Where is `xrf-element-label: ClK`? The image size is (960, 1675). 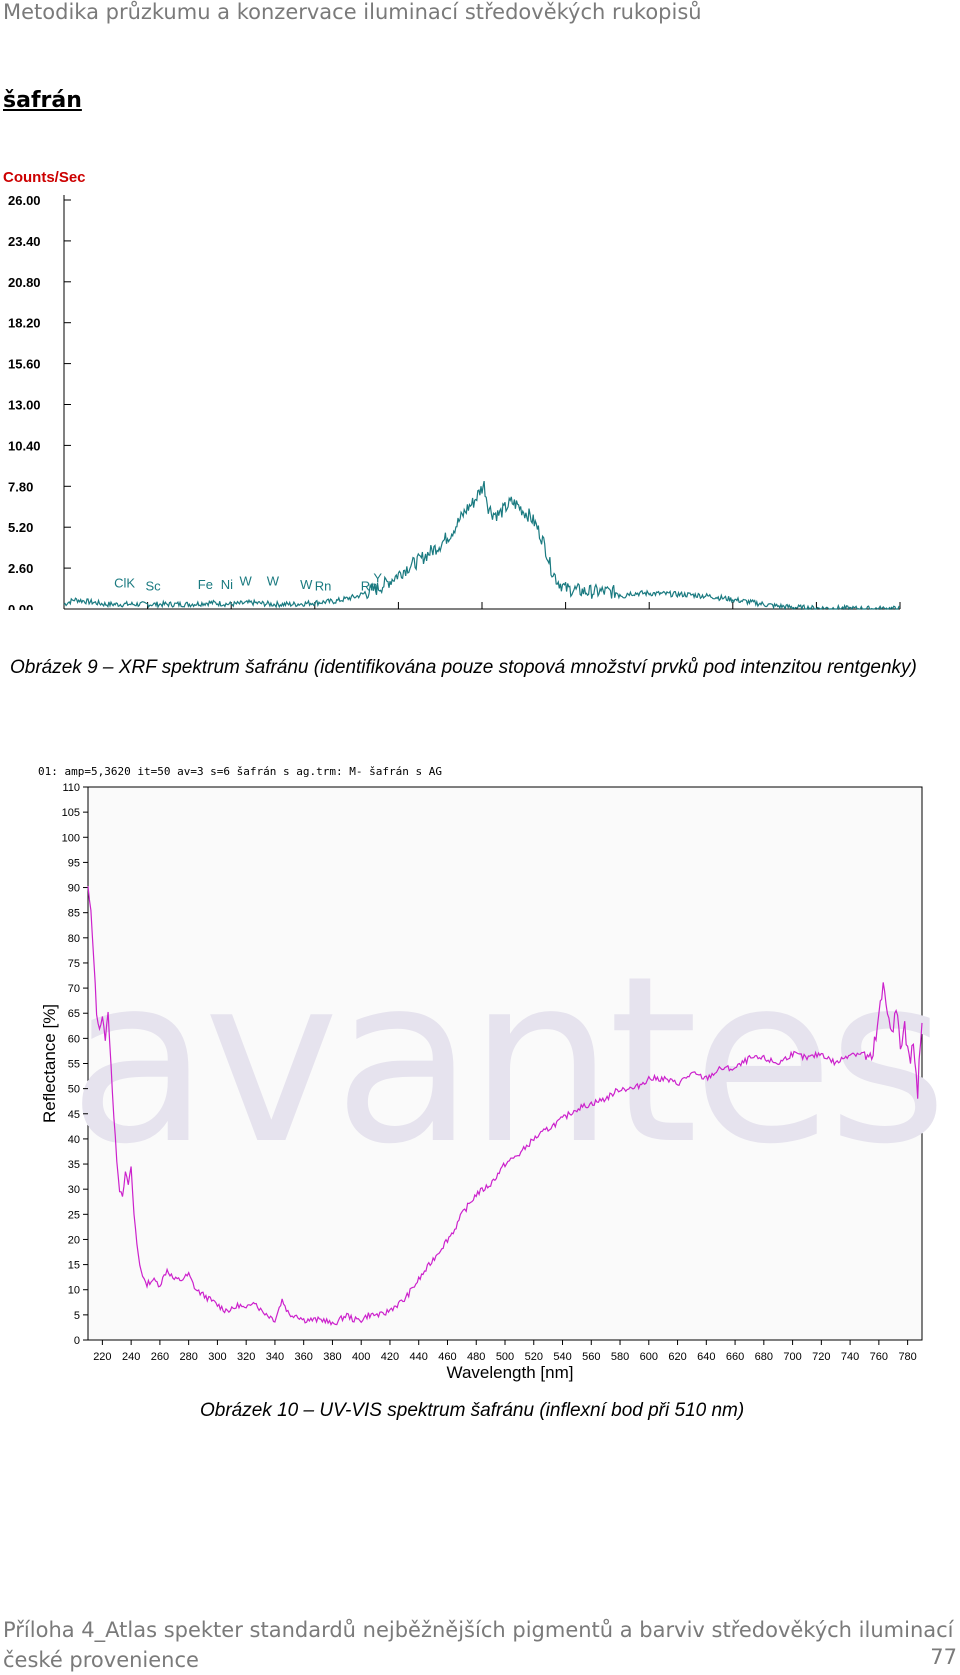
xrf-element-label: ClK is located at coordinates (124, 582).